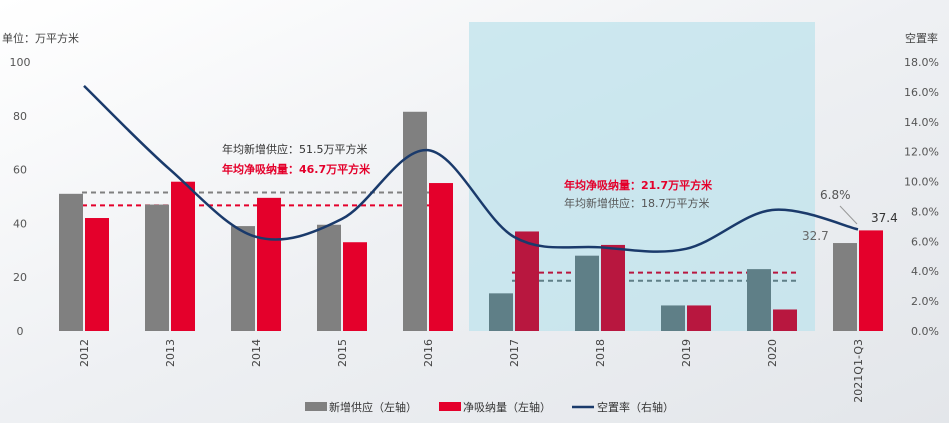  I want to click on legend-label-absorption: 净吸纳量（左轴）, so click(507, 407).